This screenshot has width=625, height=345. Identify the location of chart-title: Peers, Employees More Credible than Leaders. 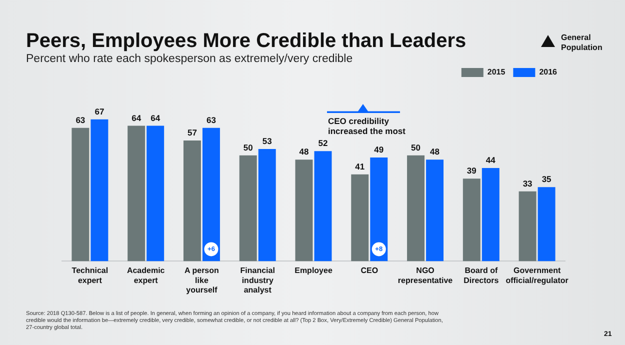
(246, 41).